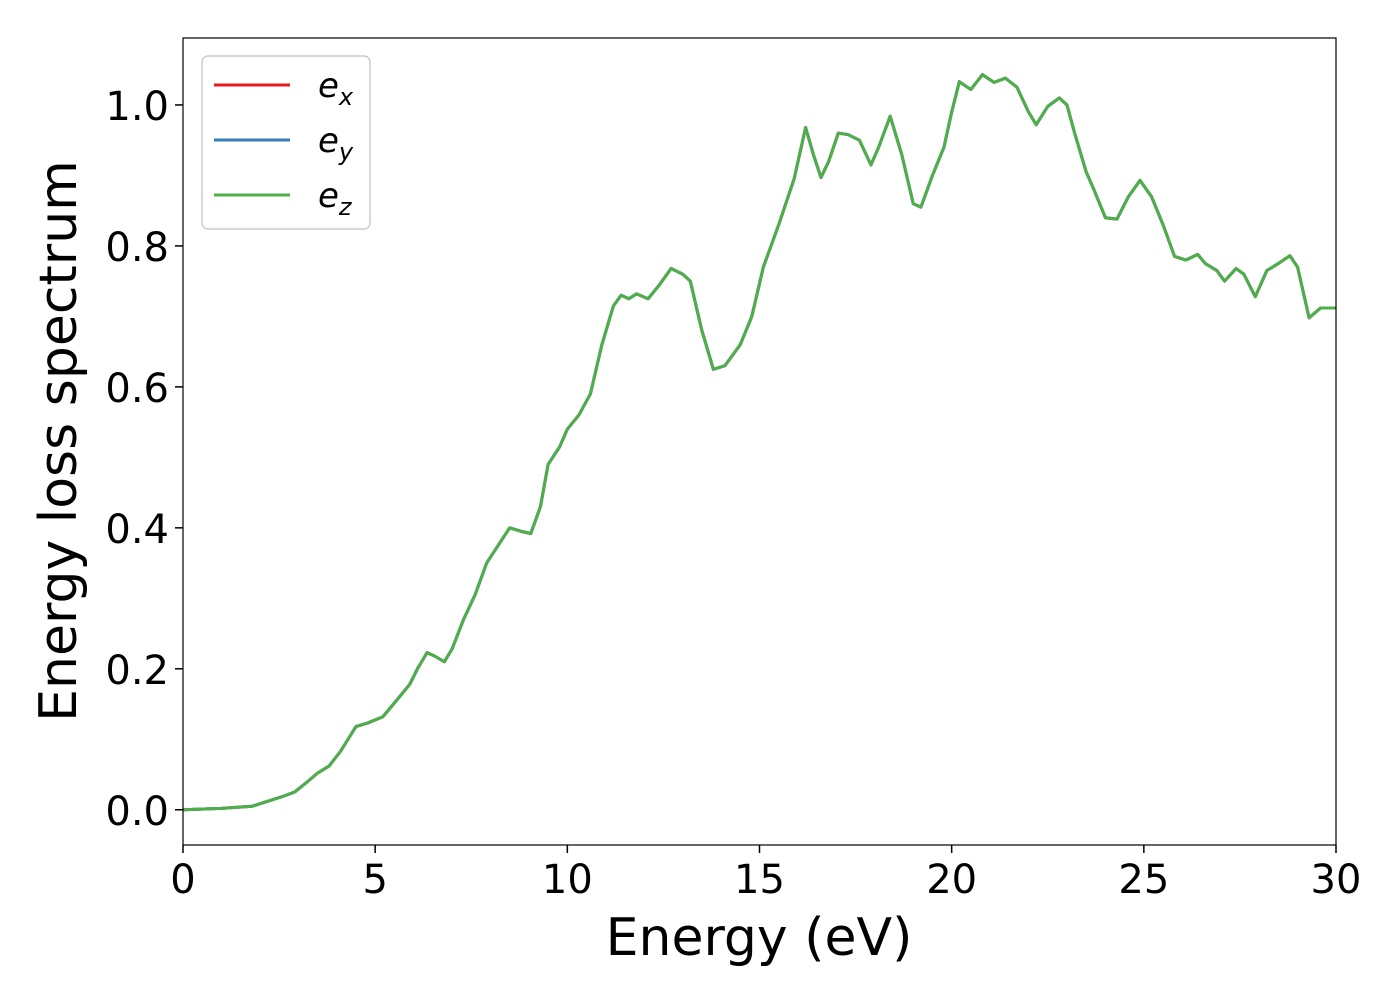  I want to click on y-axis-label: Energy loss spectrum, so click(59, 441).